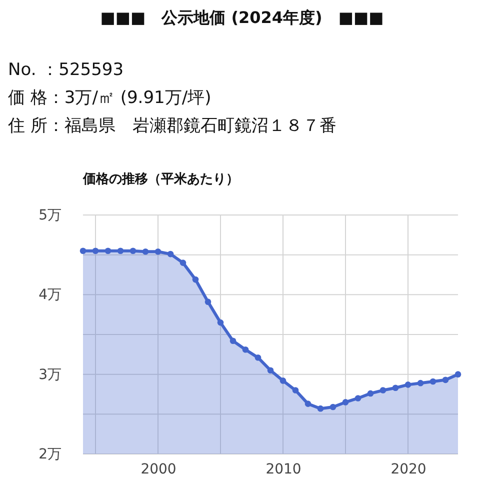 This screenshot has height=486, width=484. I want to click on x-tick-label: 2010, so click(284, 470).